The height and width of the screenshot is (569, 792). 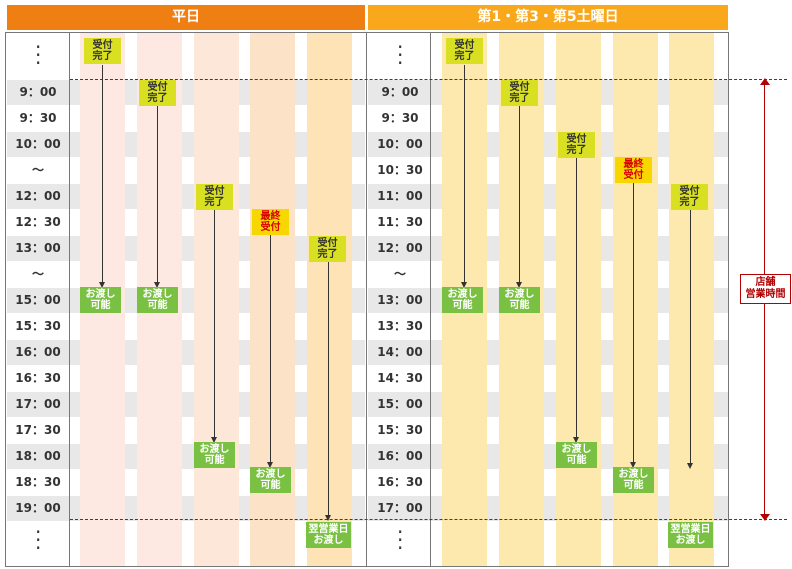 I want to click on saturday-top-ellipsis: · · ·, so click(x=400, y=55).